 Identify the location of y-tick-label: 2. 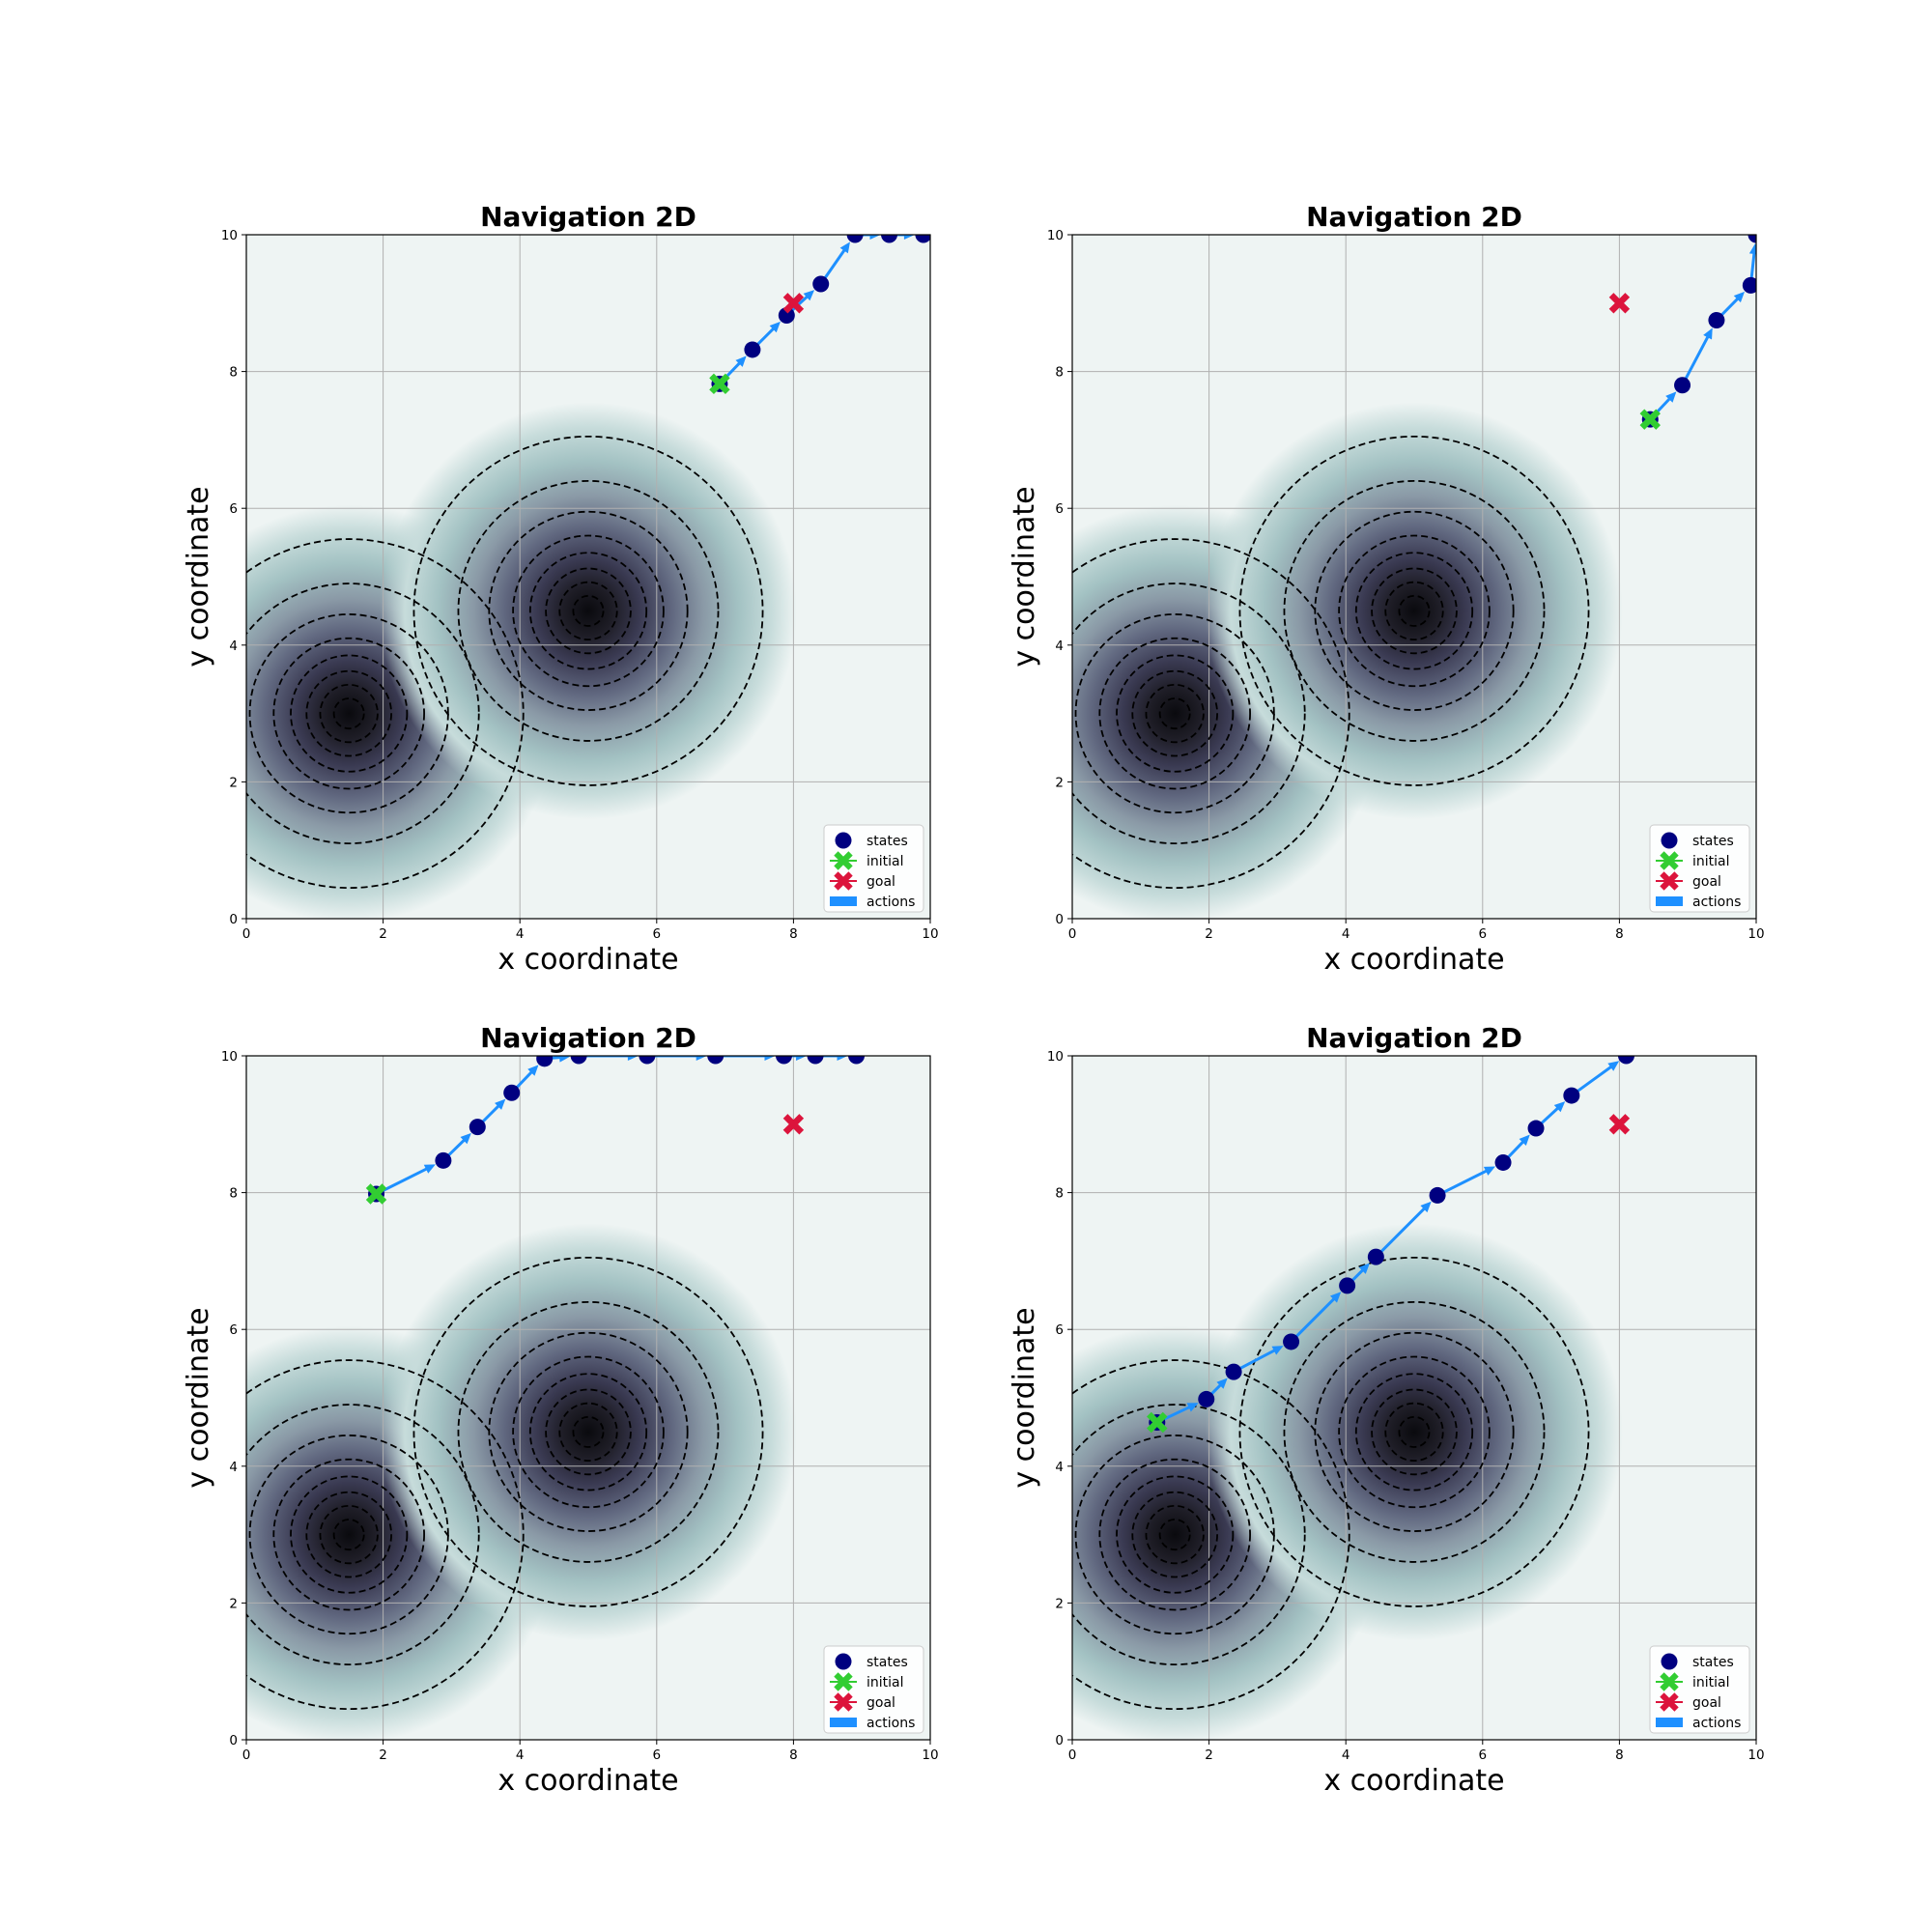
(1059, 782).